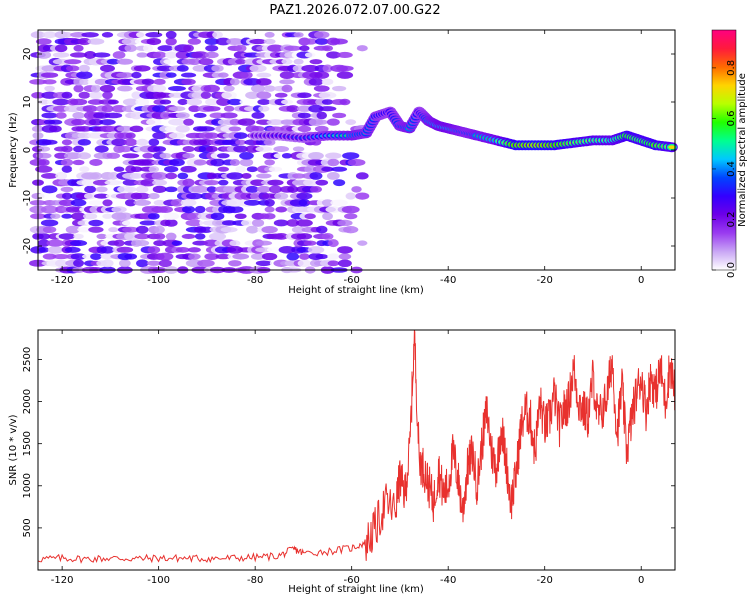 The image size is (750, 600). I want to click on colorbar-ticks: 0.0 0.2 0.4 0.6 0.8, so click(724, 169).